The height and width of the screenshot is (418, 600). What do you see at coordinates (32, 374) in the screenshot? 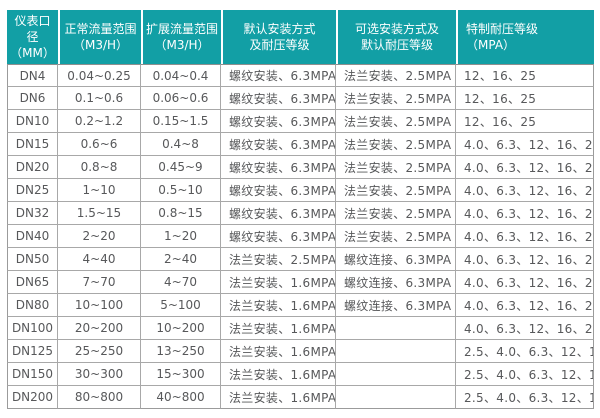
I see `cell-dn: DN150` at bounding box center [32, 374].